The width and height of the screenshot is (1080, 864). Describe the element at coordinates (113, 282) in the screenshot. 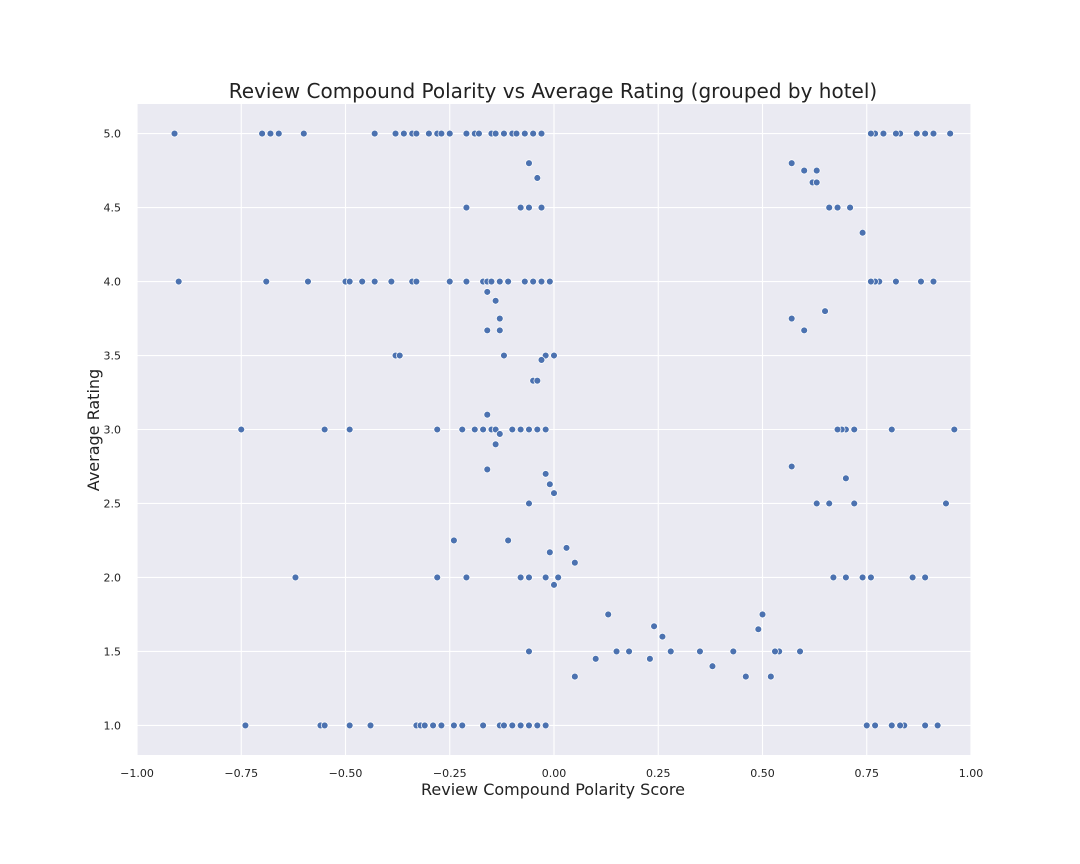

I see `y-tick-label: 4.0` at that location.